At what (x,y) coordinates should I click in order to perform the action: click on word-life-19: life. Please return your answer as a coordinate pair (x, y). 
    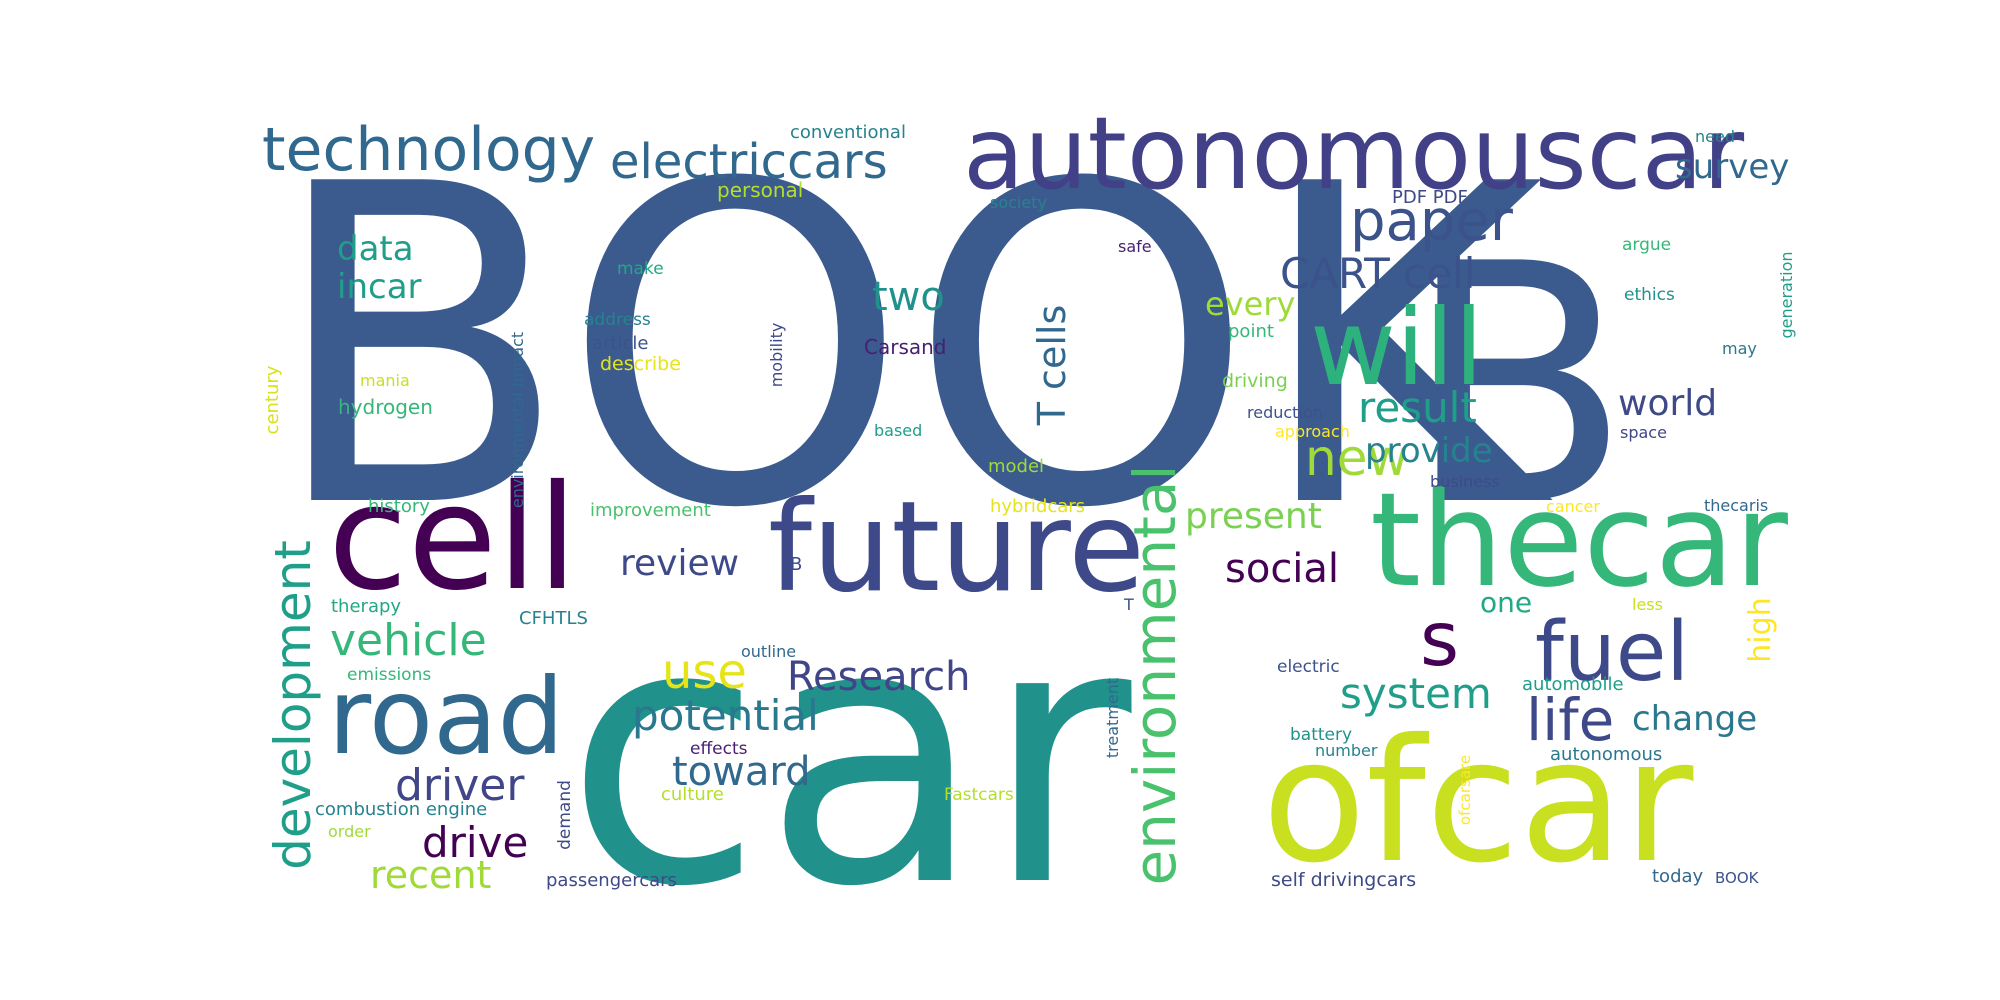
    Looking at the image, I should click on (1570, 720).